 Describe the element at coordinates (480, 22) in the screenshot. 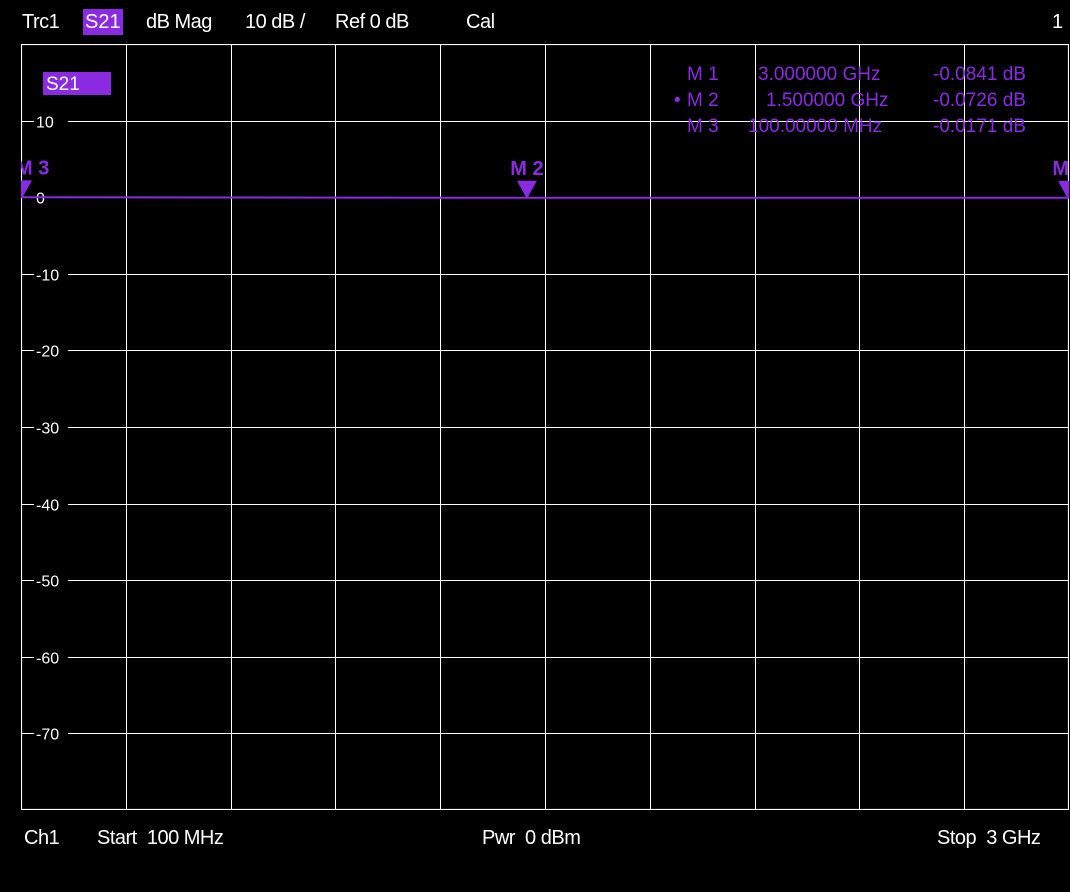

I see `cal-status: Cal` at that location.